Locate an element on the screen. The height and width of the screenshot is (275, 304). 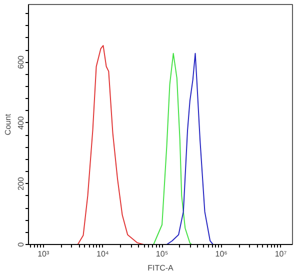
y-tick-label: 200 is located at coordinates (21, 183).